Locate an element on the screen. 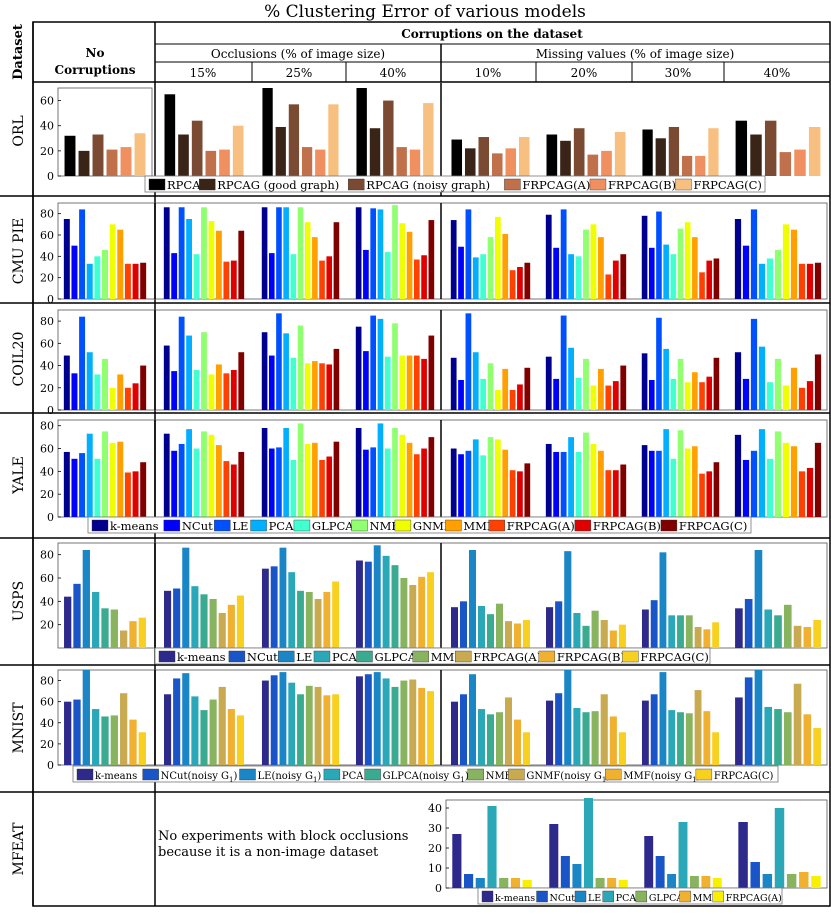 Image resolution: width=831 pixels, height=914 pixels. bar-cmu-pie-g7-s7 is located at coordinates (794, 264).